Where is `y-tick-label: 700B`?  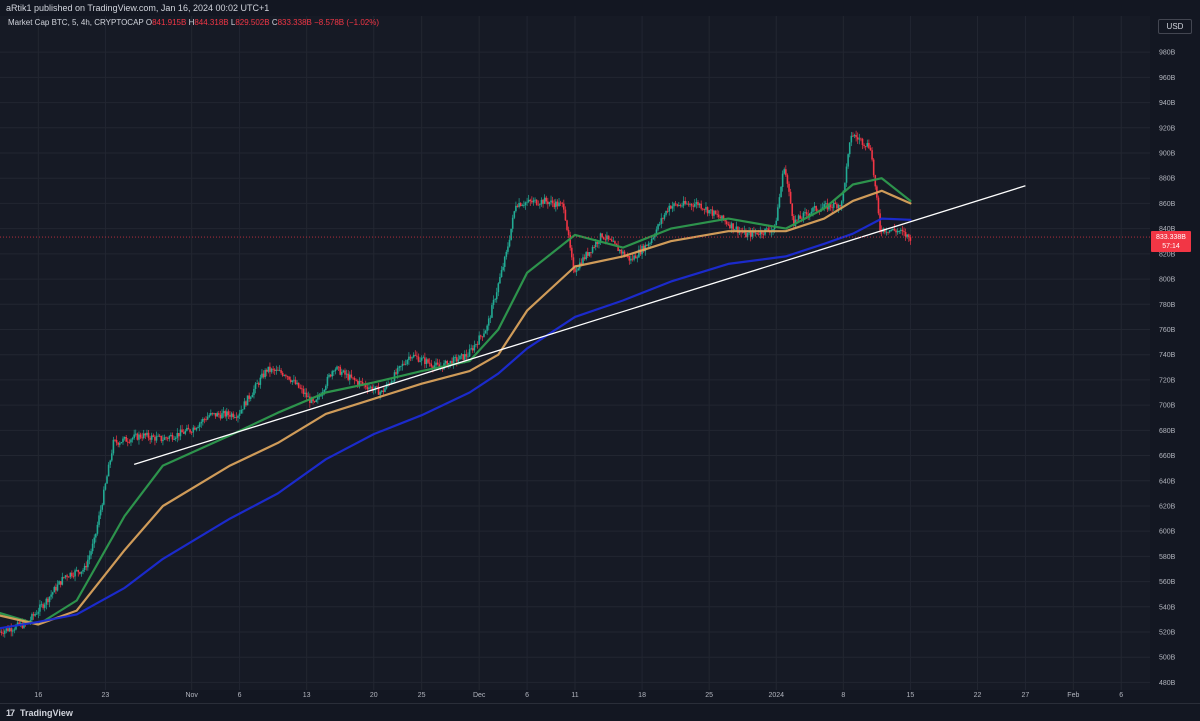
y-tick-label: 700B is located at coordinates (1167, 406).